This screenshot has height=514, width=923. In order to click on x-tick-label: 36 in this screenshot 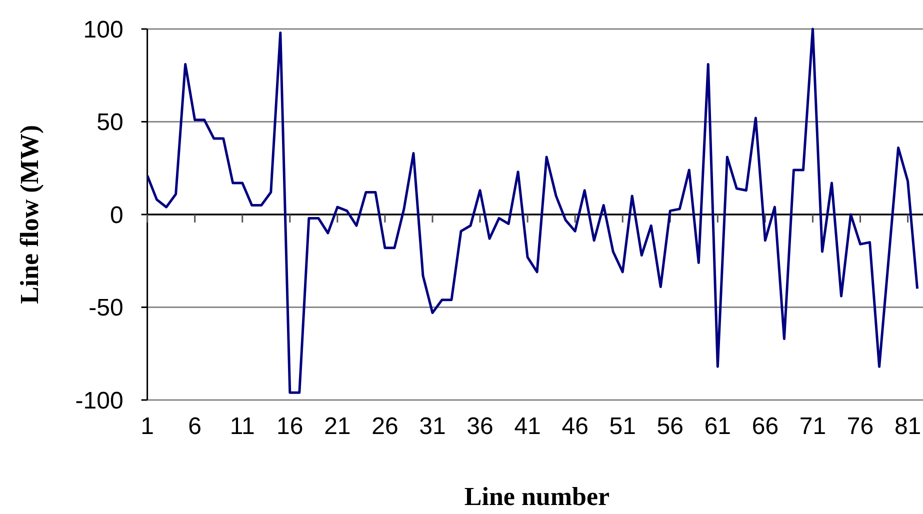, I will do `click(480, 426)`.